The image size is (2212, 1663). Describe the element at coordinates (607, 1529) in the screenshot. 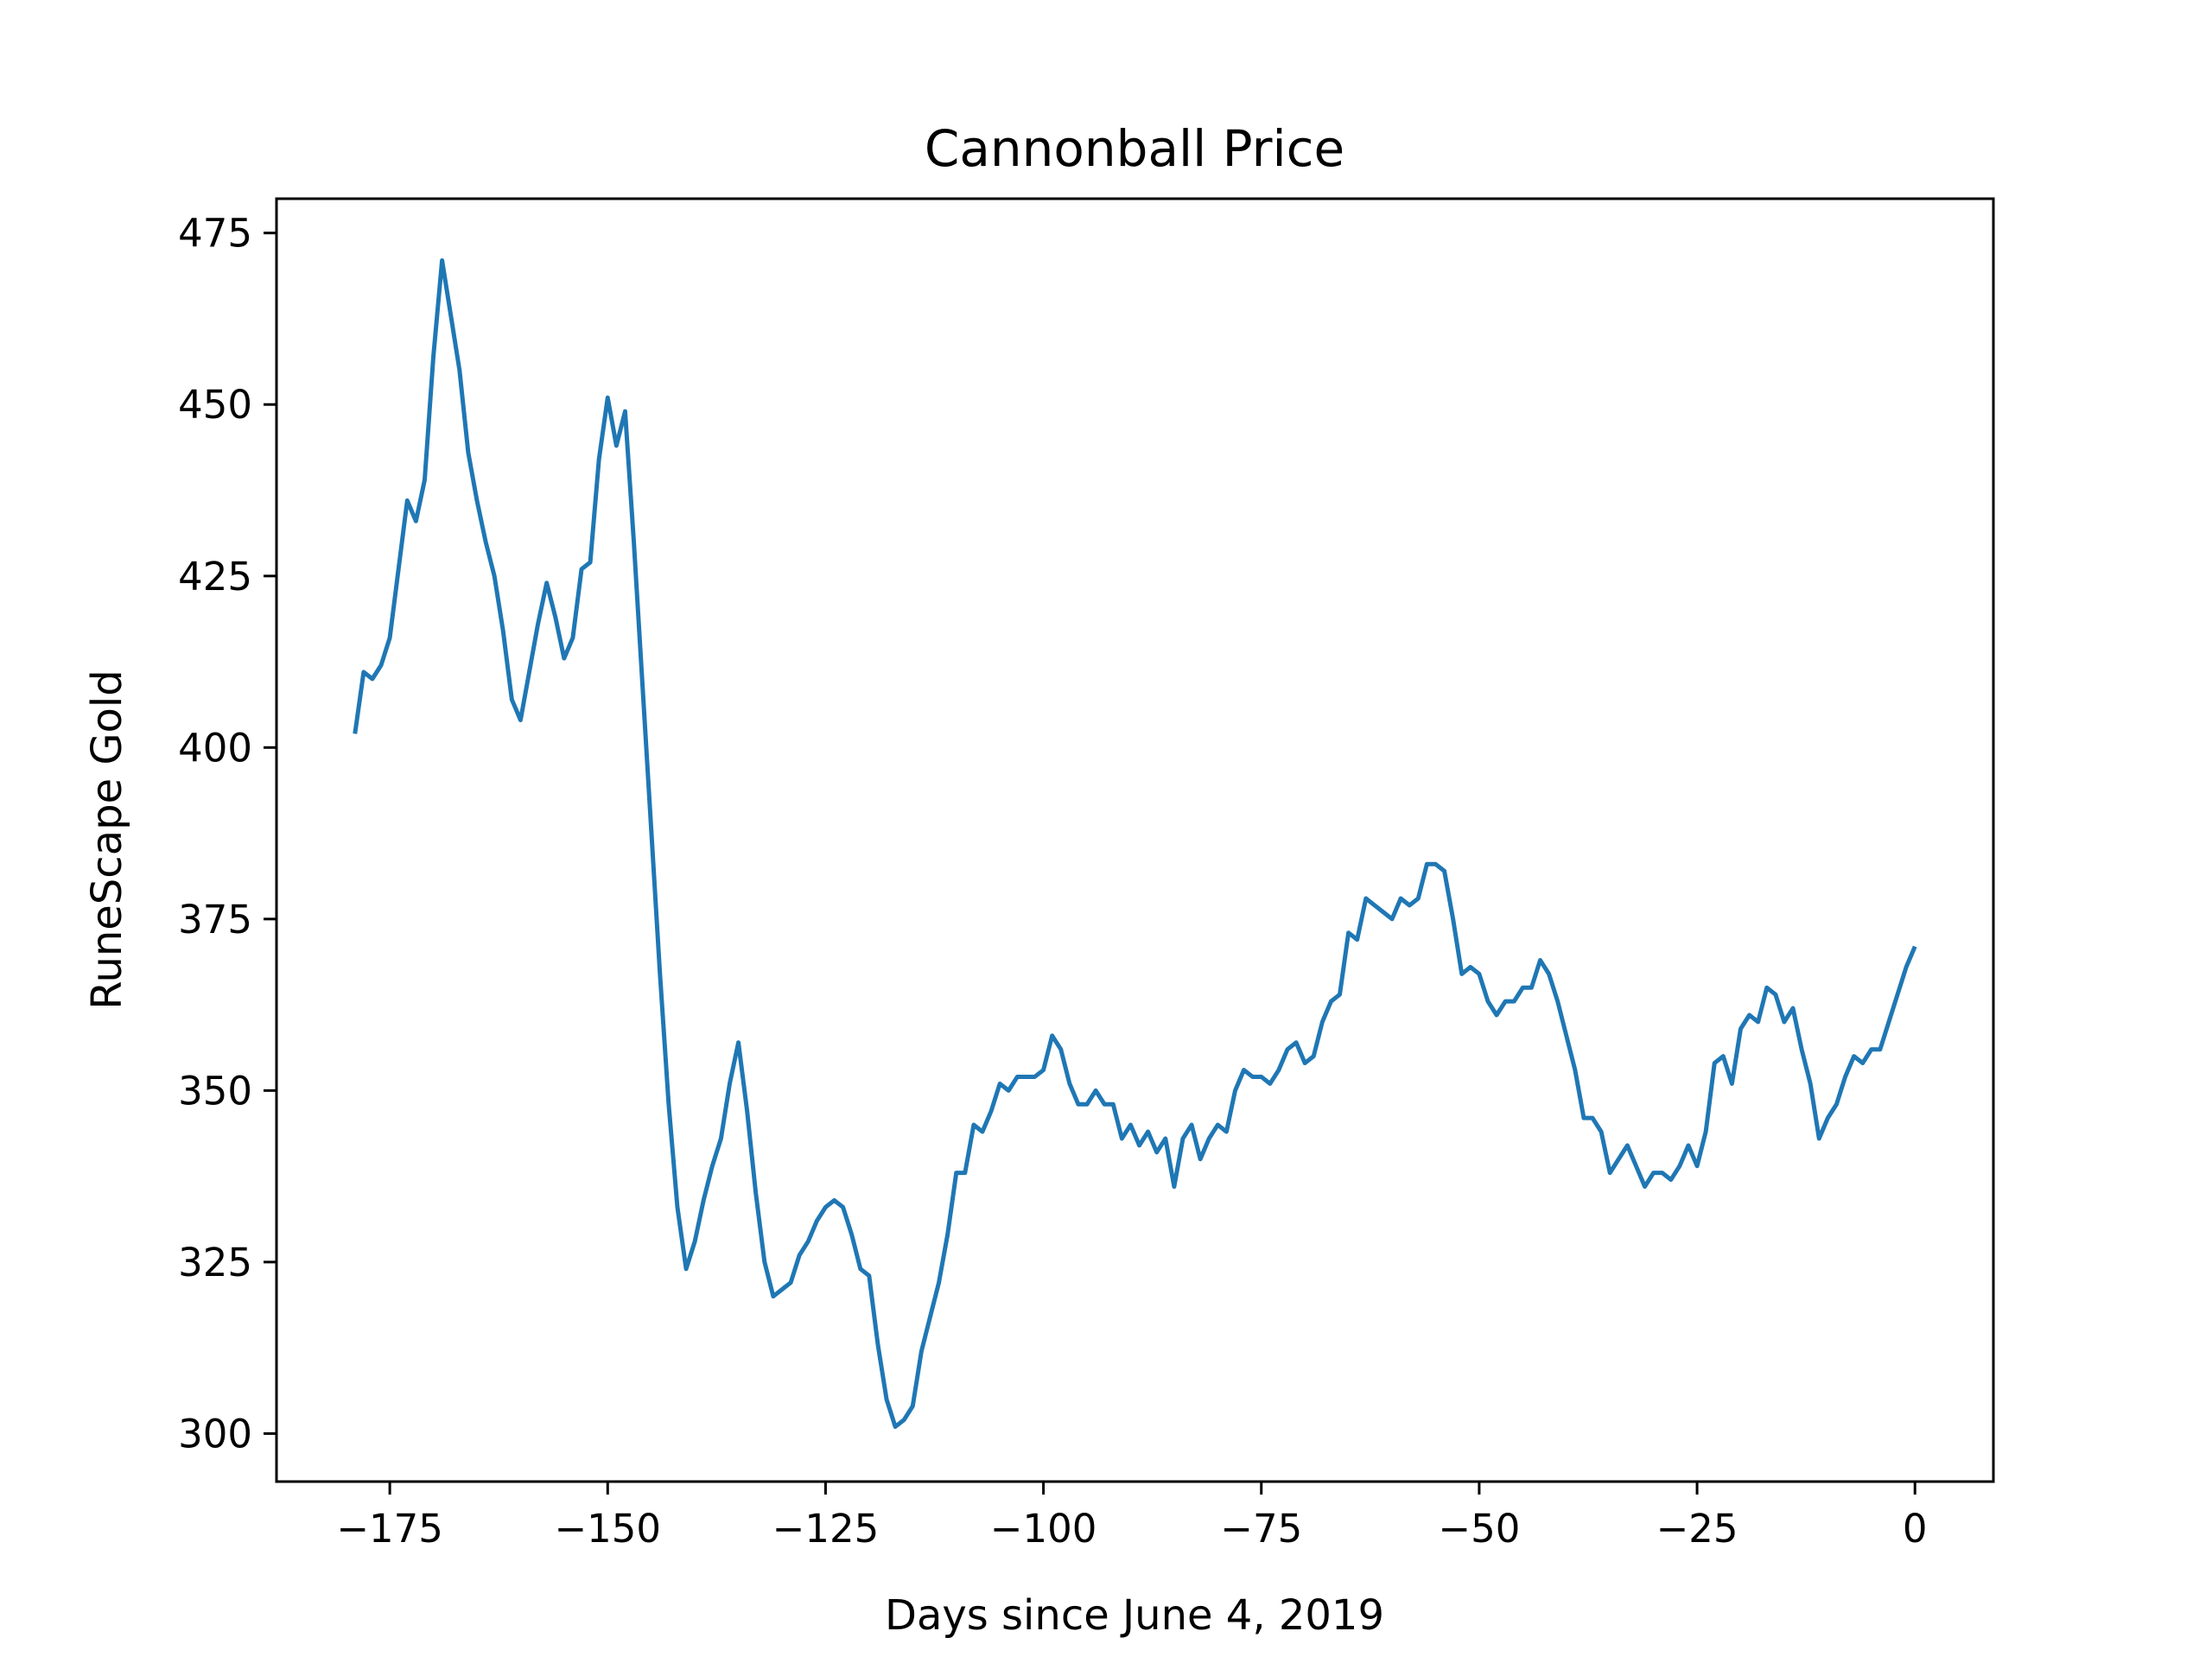

I see `x-tick-label: −150` at that location.